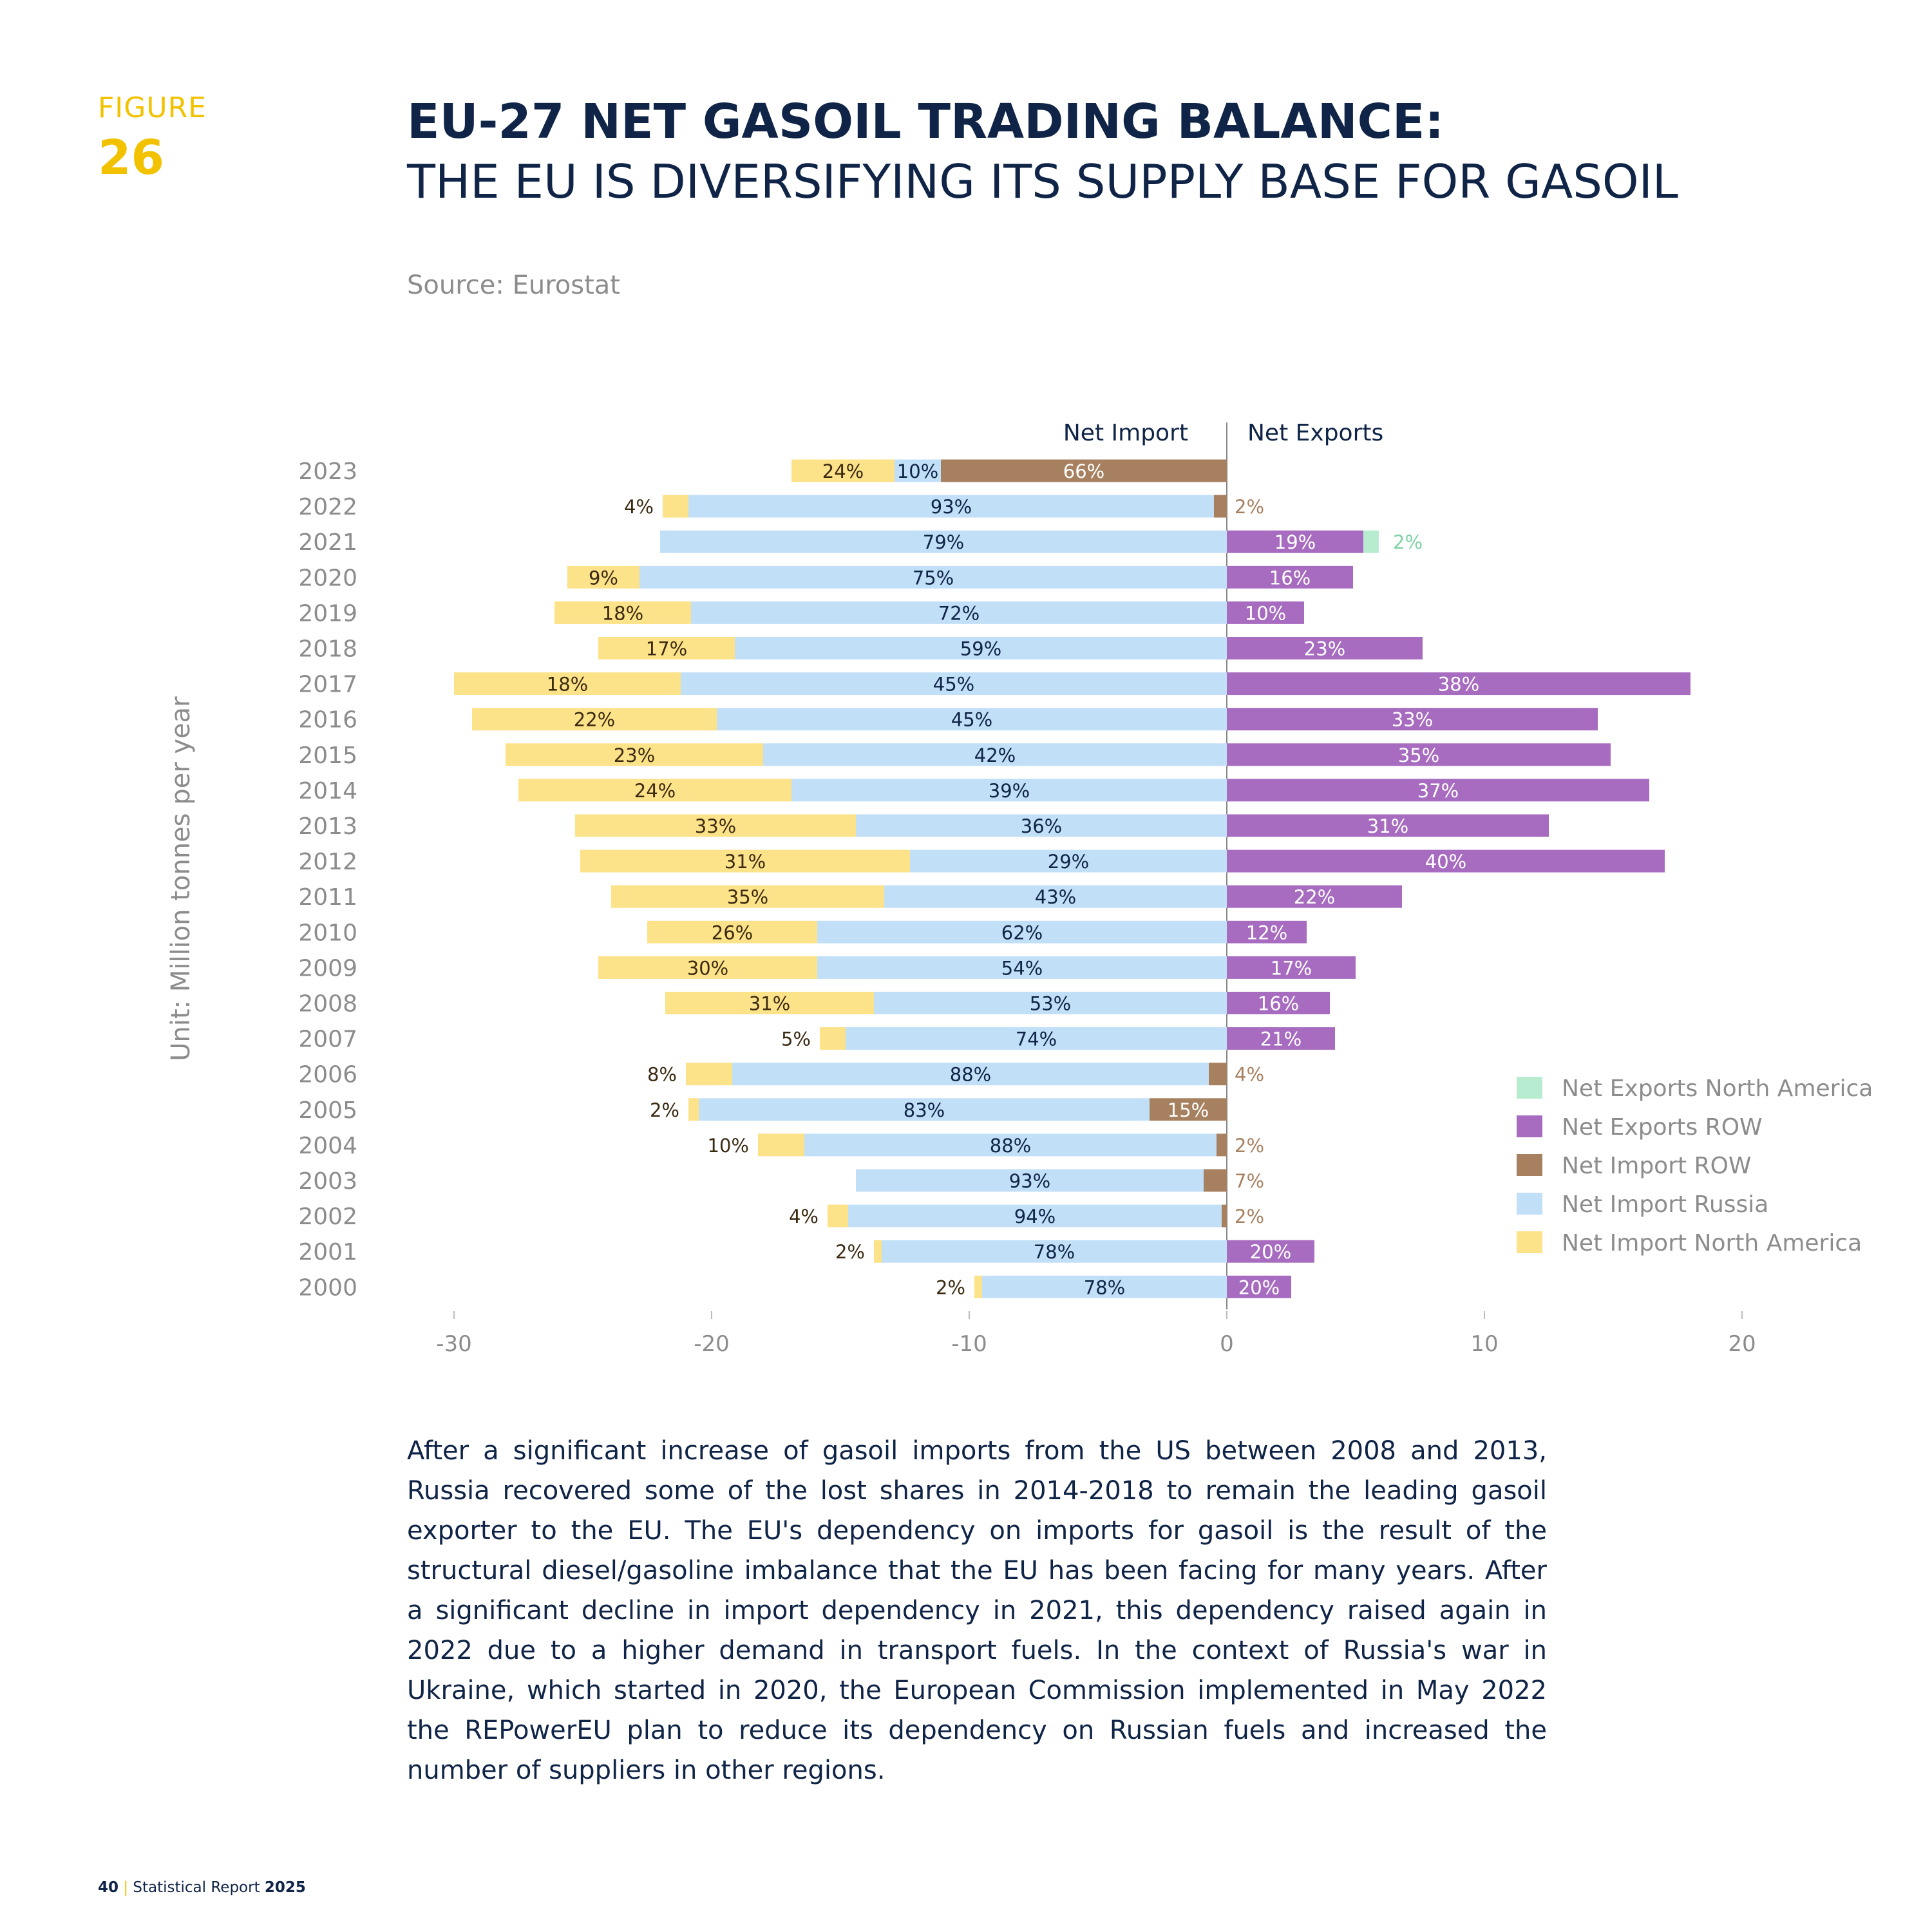 Image resolution: width=1932 pixels, height=1932 pixels. Describe the element at coordinates (327, 933) in the screenshot. I see `year-label: 2010` at that location.